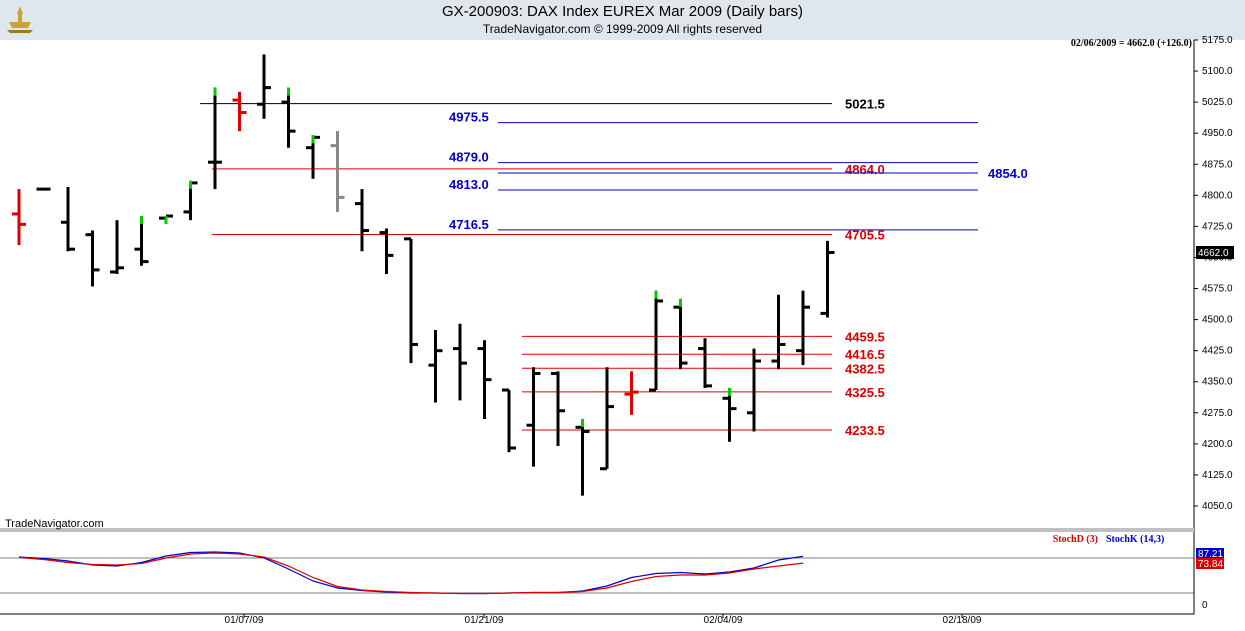 The width and height of the screenshot is (1245, 631). I want to click on level-label: 4233.5, so click(865, 430).